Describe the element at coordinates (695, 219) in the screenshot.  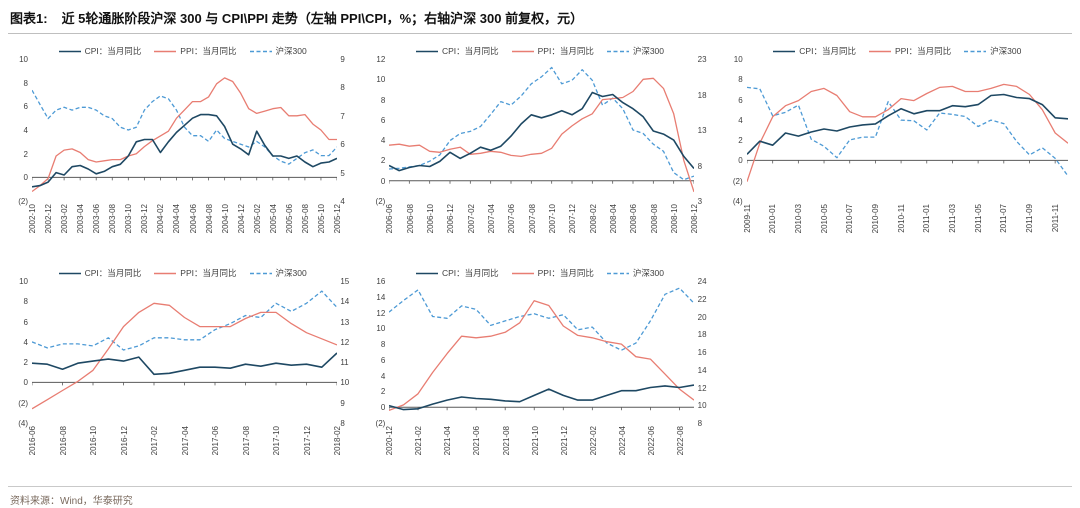
I see `x-axis-tick-label: 2008-12` at that location.